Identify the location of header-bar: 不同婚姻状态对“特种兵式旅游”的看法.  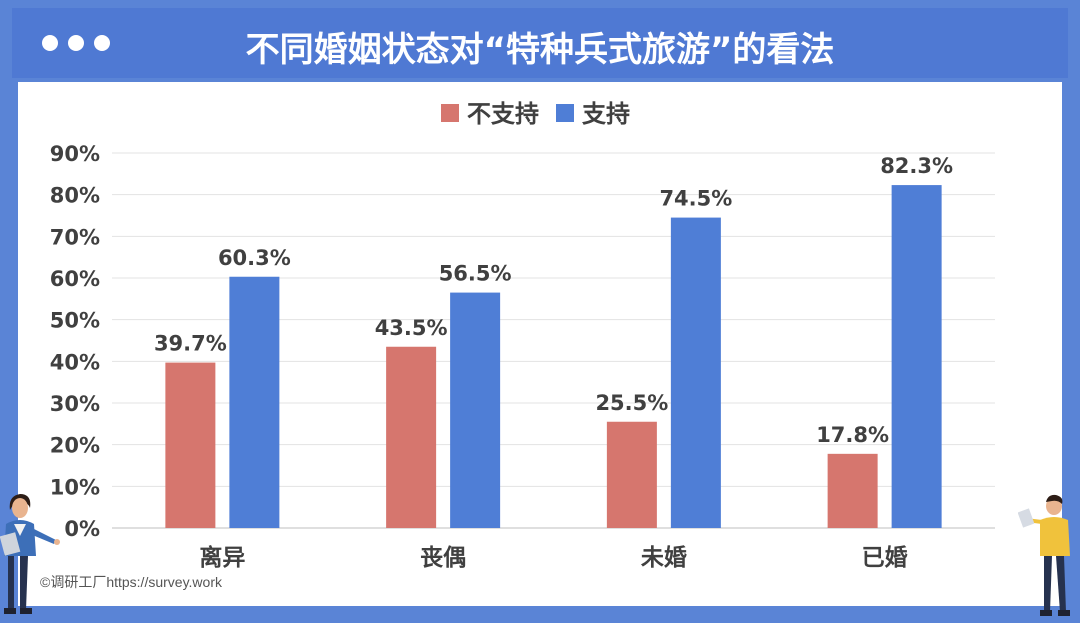
(540, 43).